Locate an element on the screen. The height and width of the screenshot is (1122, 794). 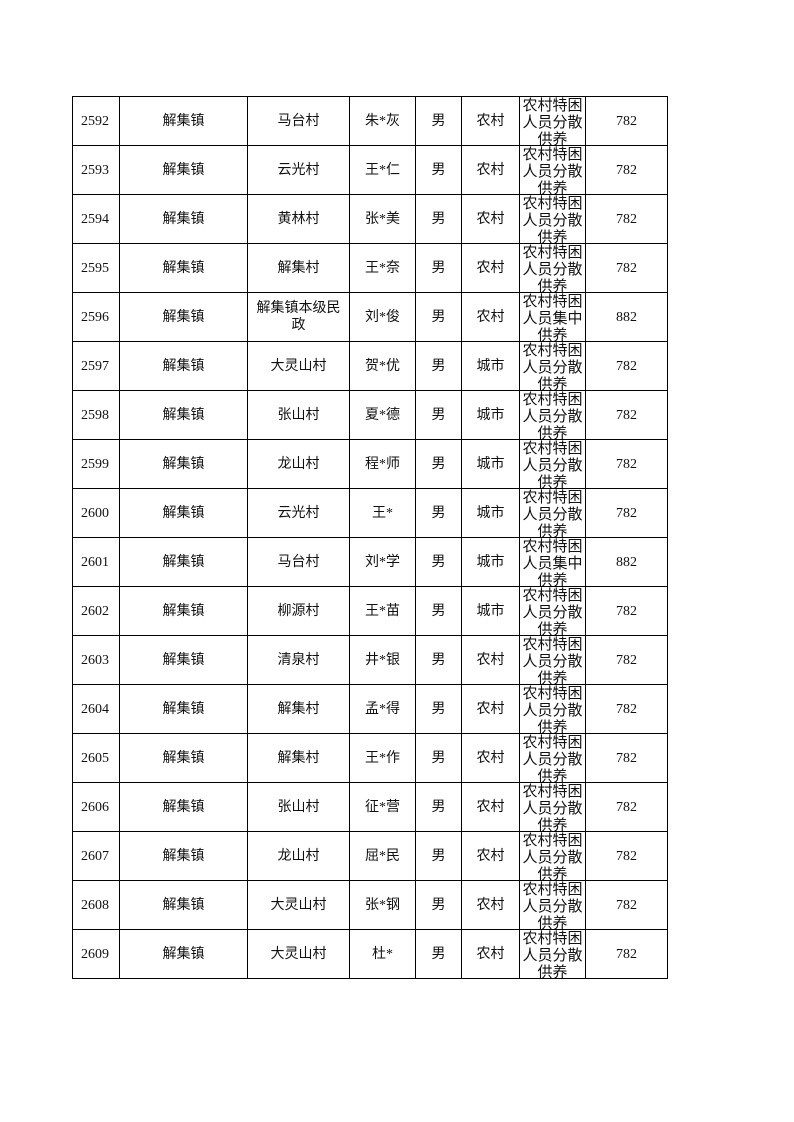
row-number: 2601 is located at coordinates (96, 562).